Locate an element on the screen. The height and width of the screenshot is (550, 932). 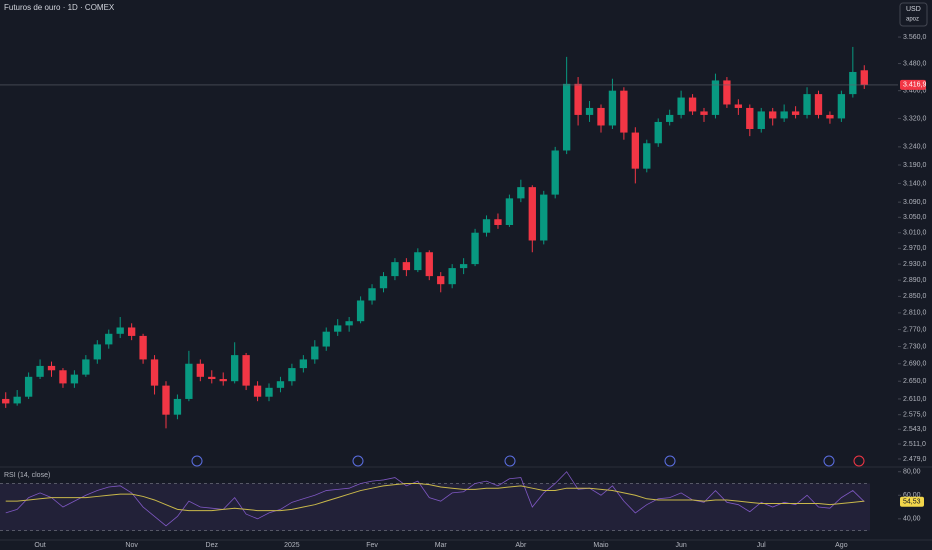
y-tick-label: 2.810,0 is located at coordinates (914, 313).